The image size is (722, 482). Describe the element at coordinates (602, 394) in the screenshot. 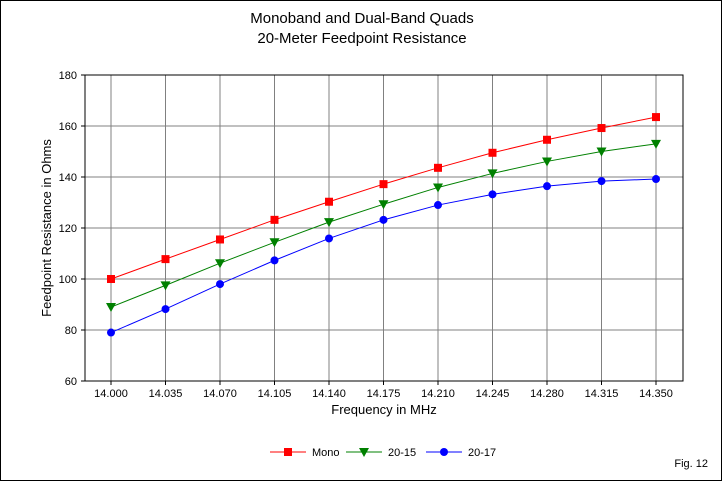

I see `x-tick-label: 14.315` at that location.